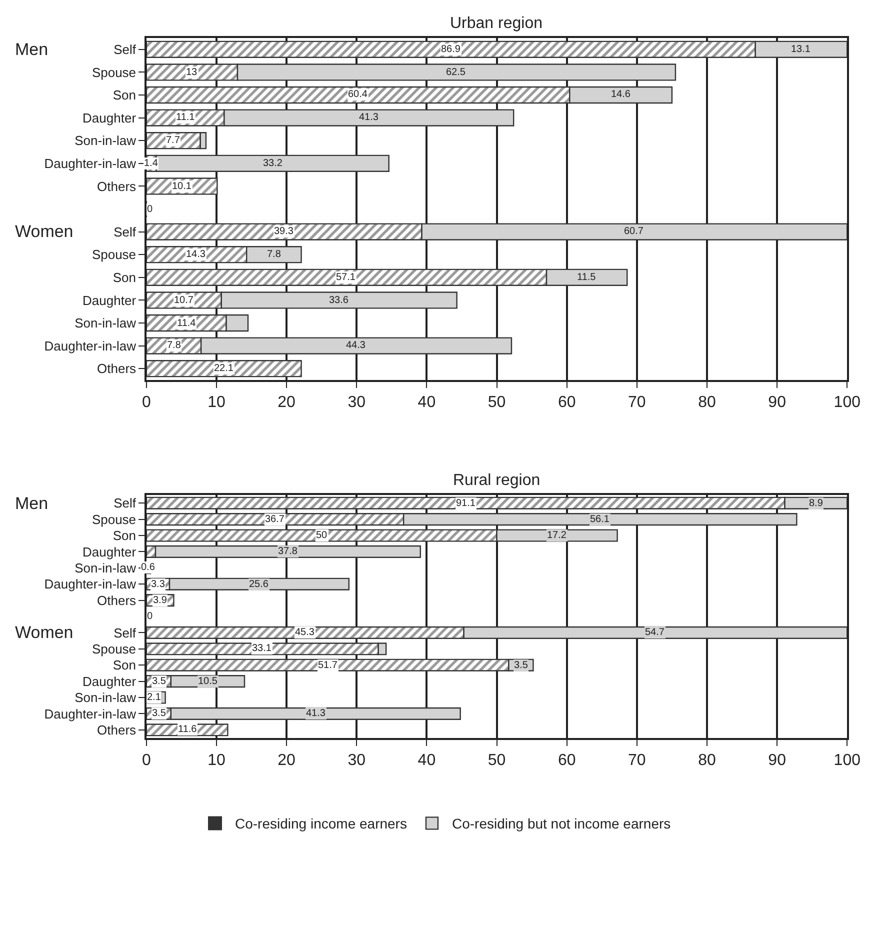  Describe the element at coordinates (184, 300) in the screenshot. I see `data-label: 10.7` at that location.